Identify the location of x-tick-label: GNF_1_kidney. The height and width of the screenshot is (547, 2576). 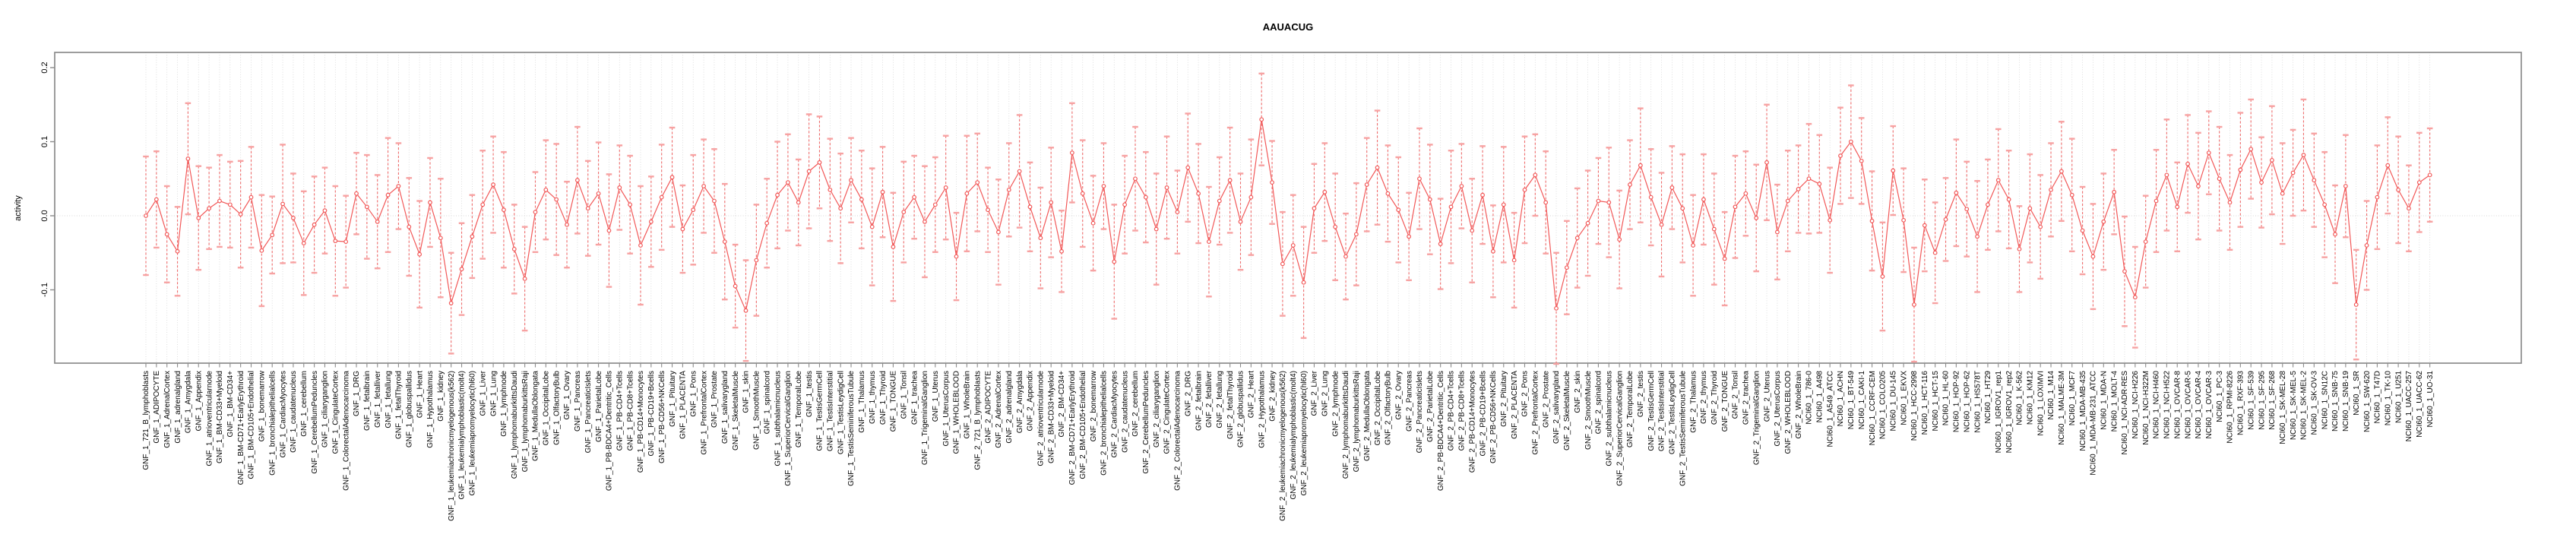
(441, 396).